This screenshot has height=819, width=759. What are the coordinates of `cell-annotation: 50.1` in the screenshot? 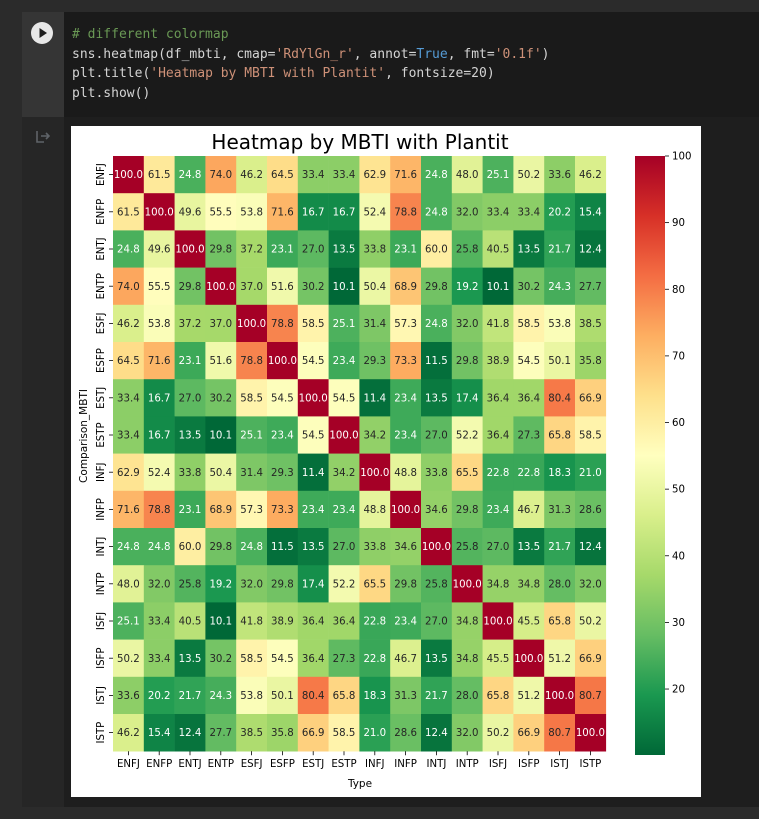 It's located at (282, 696).